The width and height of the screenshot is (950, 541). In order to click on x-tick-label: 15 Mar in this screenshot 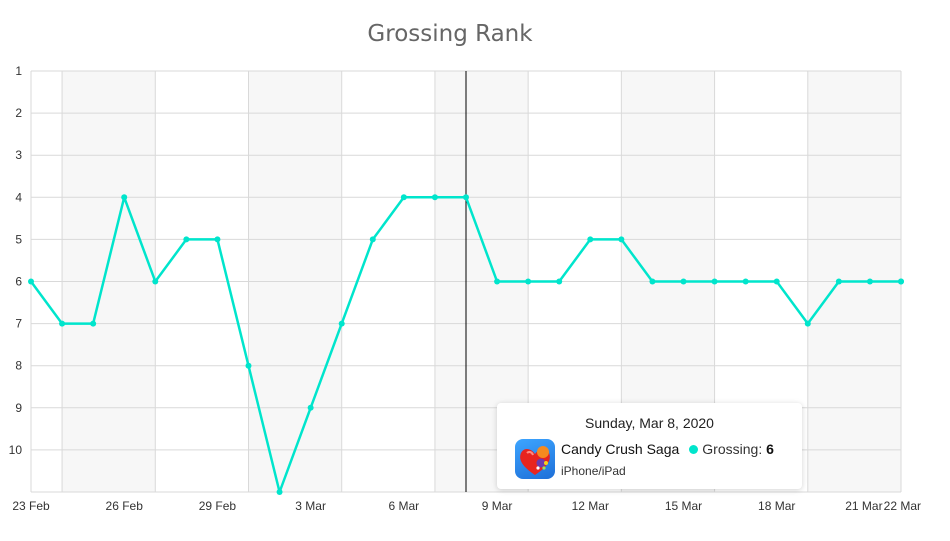, I will do `click(683, 506)`.